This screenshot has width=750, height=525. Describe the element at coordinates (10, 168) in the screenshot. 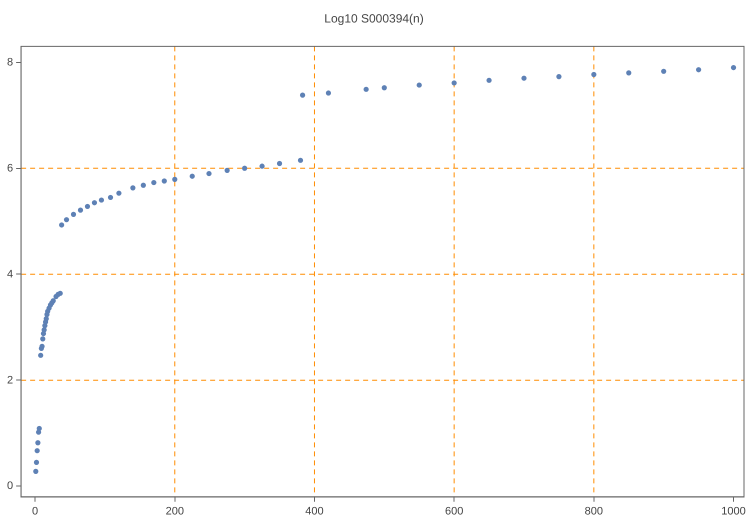

I see `y-tick-label: 6` at that location.